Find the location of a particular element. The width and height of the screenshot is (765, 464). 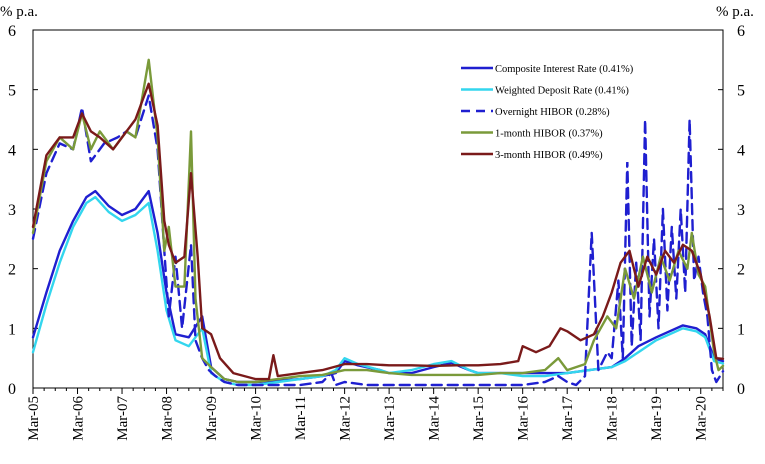

y-tick-label-right: 4 is located at coordinates (741, 150).